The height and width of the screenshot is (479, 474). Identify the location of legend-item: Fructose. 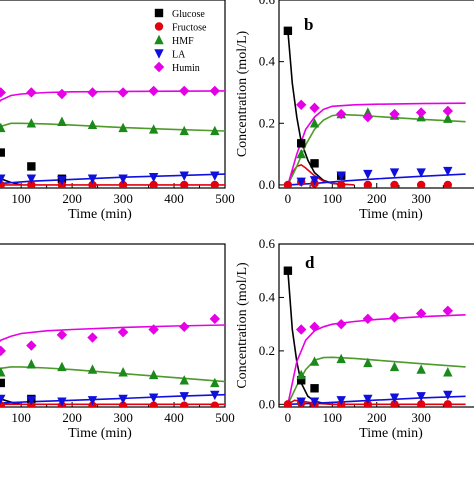
(180, 28).